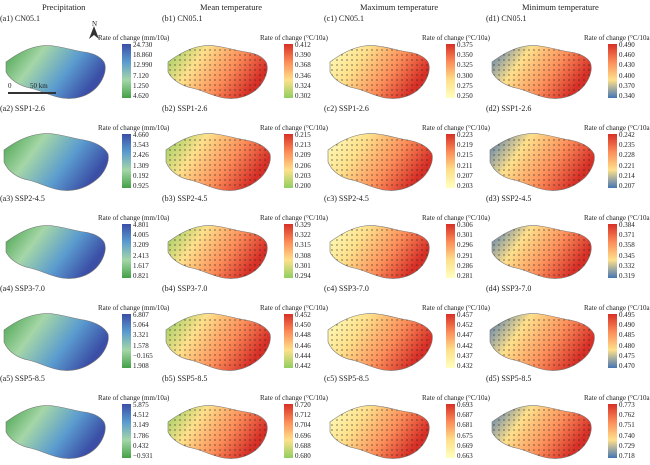  I want to click on colorbar-tick-label: 24.730, so click(143, 45).